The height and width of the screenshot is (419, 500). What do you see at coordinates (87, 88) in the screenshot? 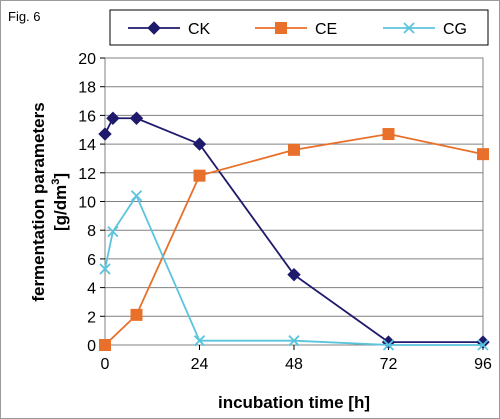
I see `y-tick-label-18: 18` at bounding box center [87, 88].